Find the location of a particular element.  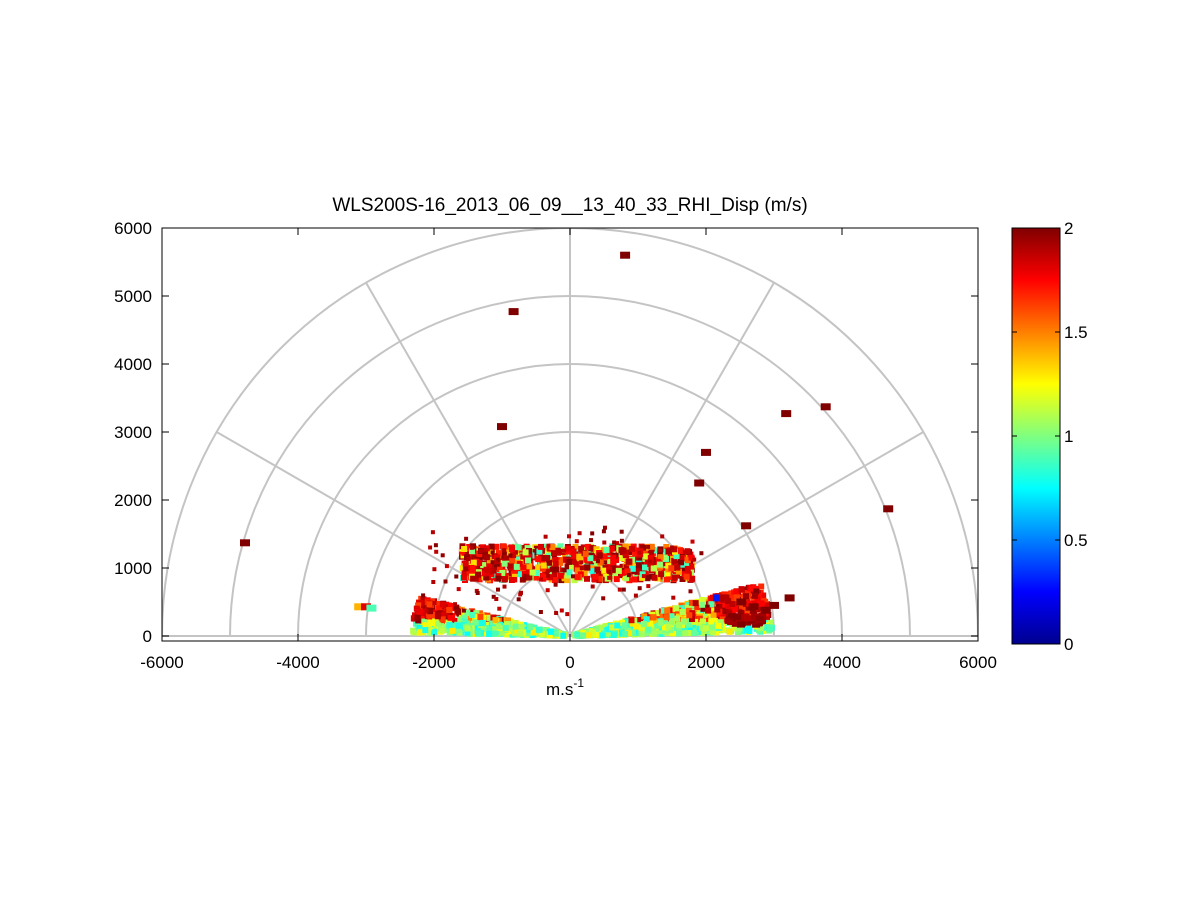

colorbar-tick-label: 1.5 is located at coordinates (1076, 332).